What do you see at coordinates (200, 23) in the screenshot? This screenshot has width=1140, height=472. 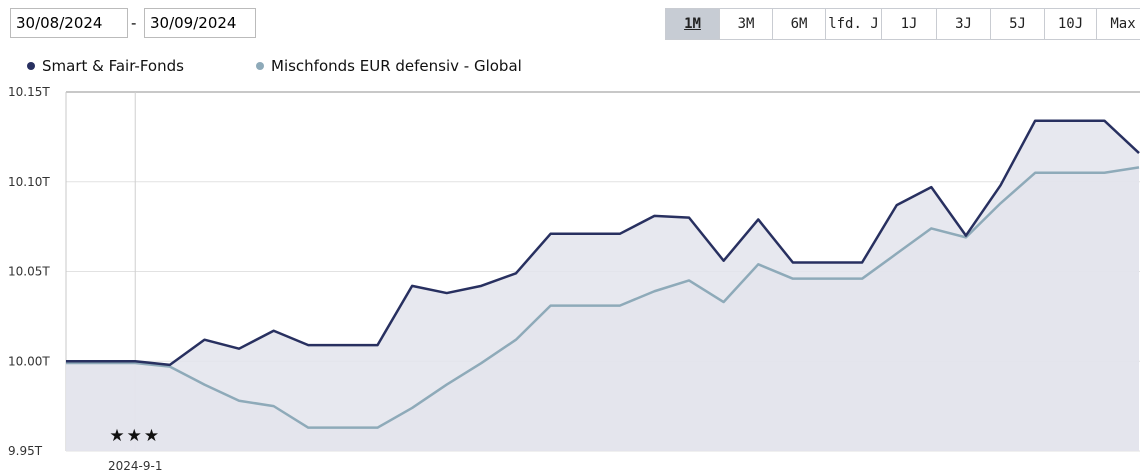 I see `date-to-input: 30/09/2024` at bounding box center [200, 23].